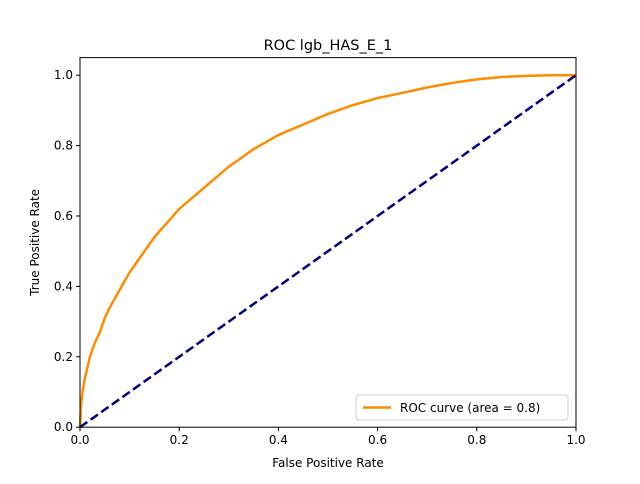 The width and height of the screenshot is (640, 484). What do you see at coordinates (470, 408) in the screenshot?
I see `legend-label: ROC curve (area = 0.8)` at bounding box center [470, 408].